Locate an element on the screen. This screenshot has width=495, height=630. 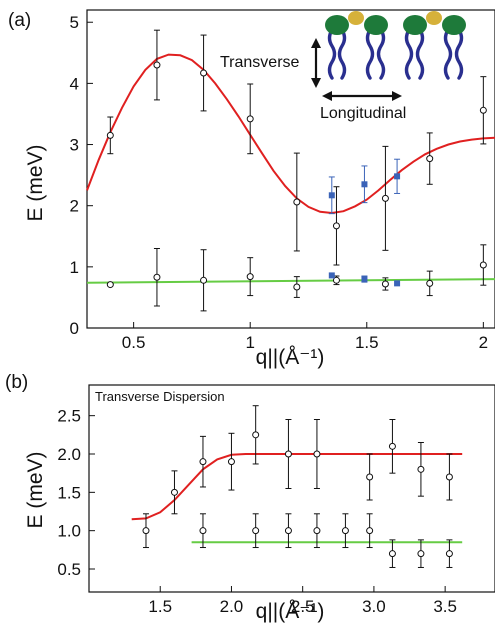
panel-b-y-tick-label: 1.5 is located at coordinates (69, 492).